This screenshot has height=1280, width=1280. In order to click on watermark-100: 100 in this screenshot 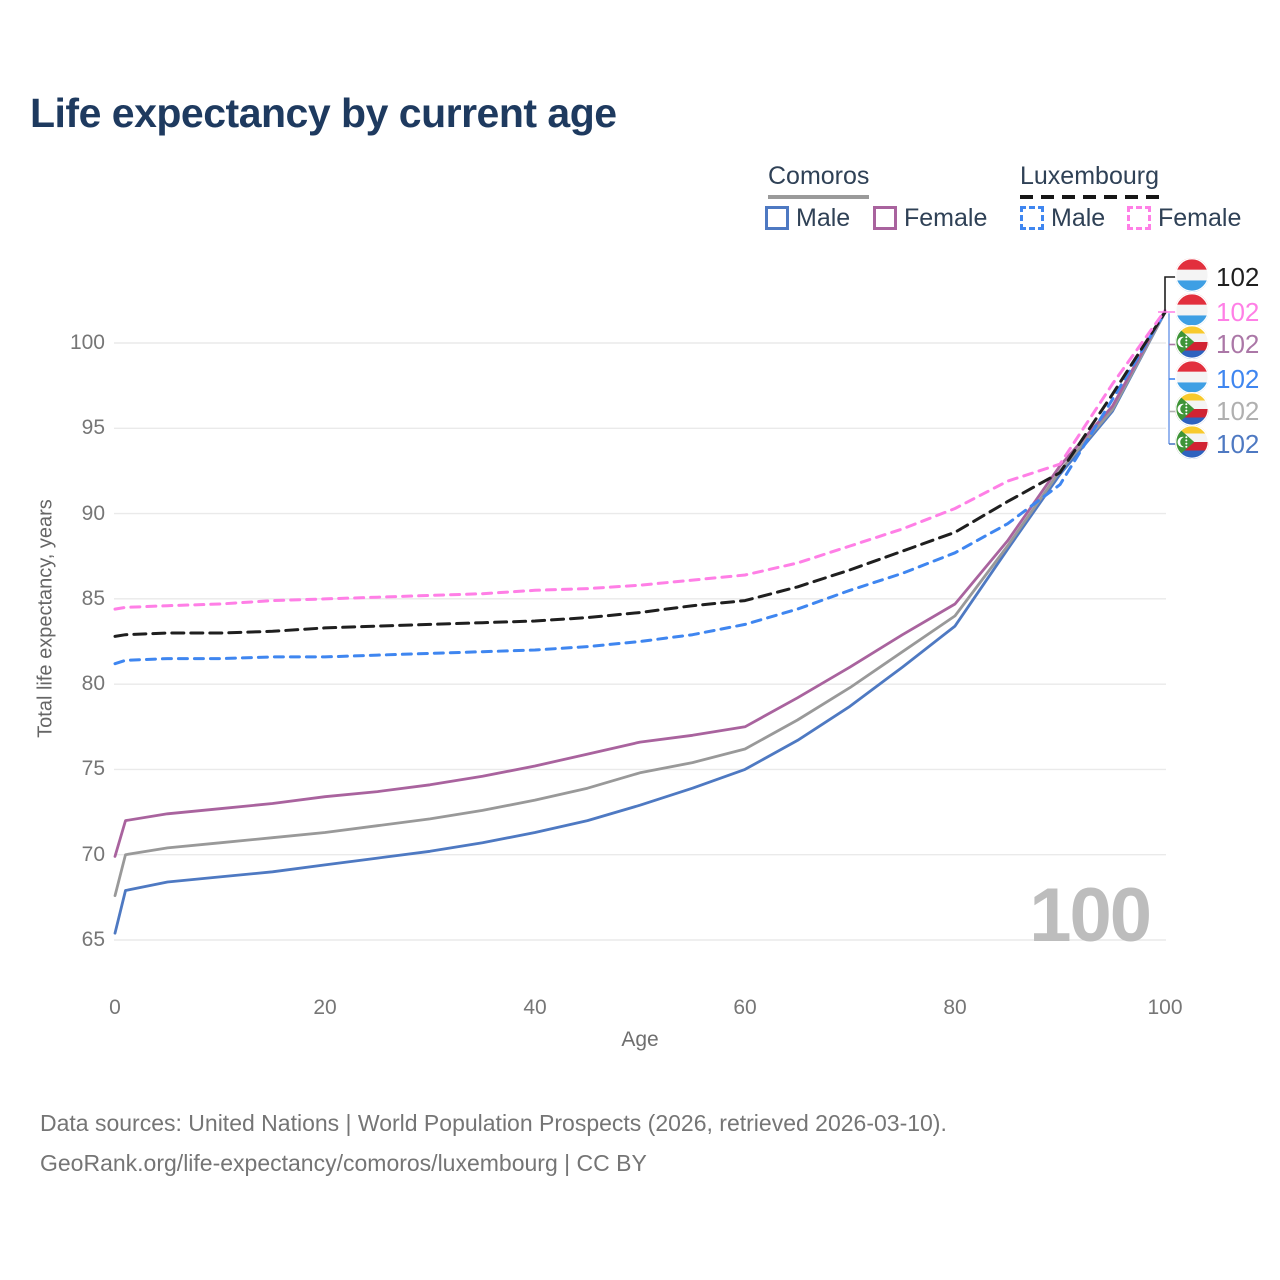, I will do `click(1090, 915)`.